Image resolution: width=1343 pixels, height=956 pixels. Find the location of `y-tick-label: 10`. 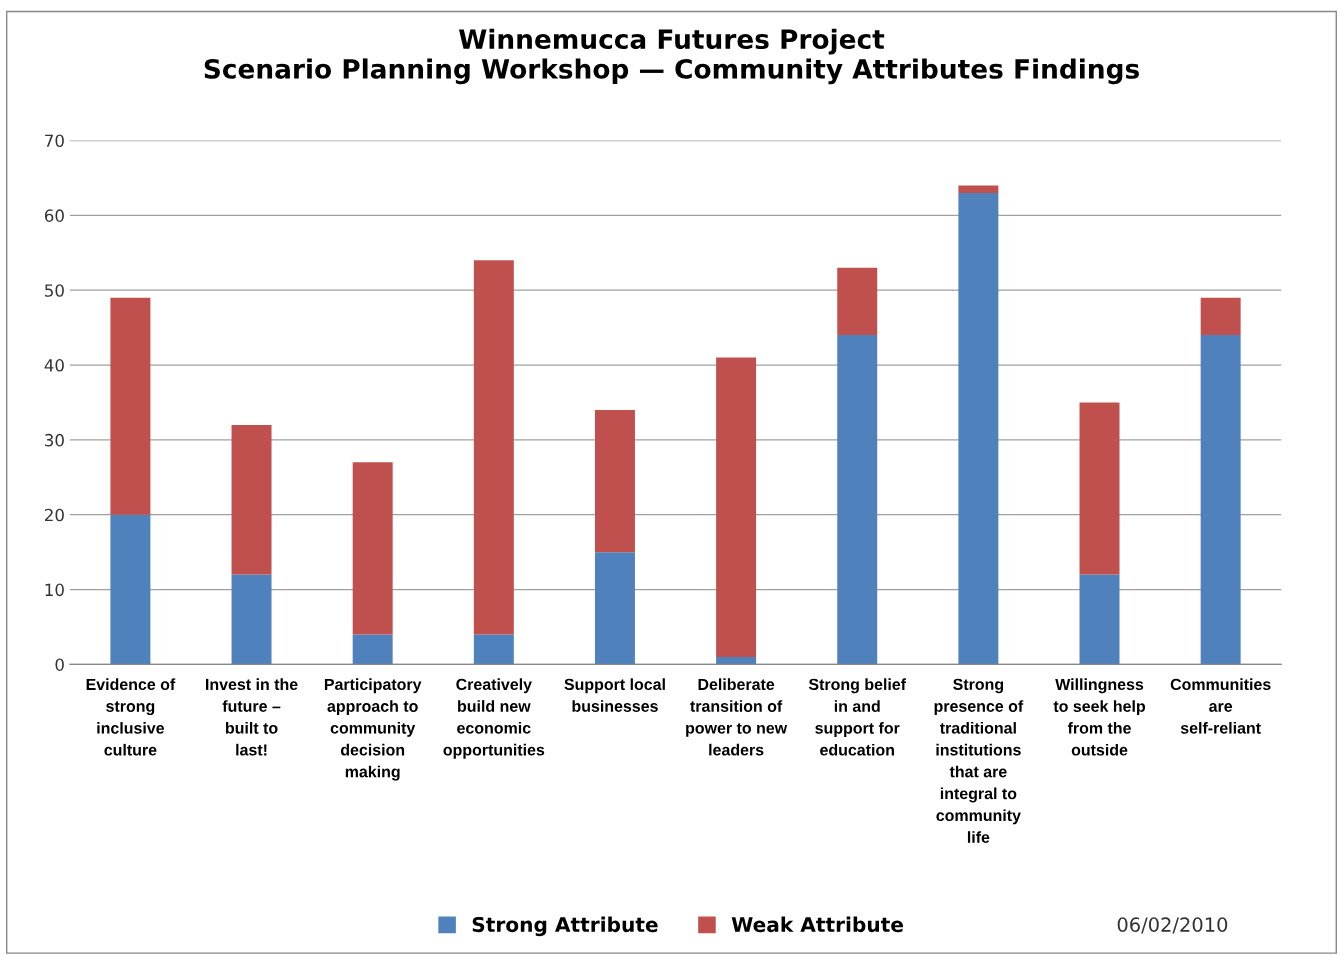

y-tick-label: 10 is located at coordinates (54, 590).